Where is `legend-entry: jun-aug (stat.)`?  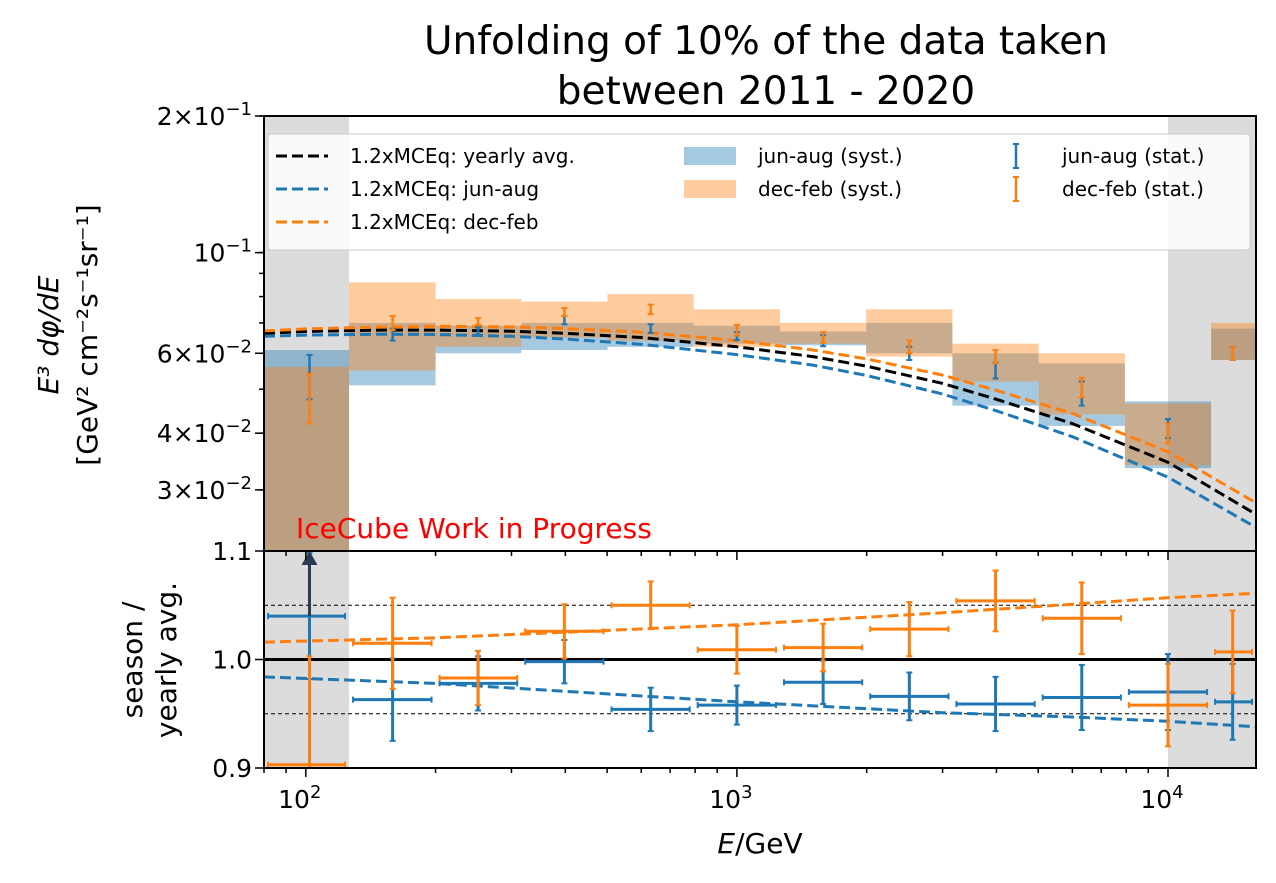
legend-entry: jun-aug (stat.) is located at coordinates (1108, 156).